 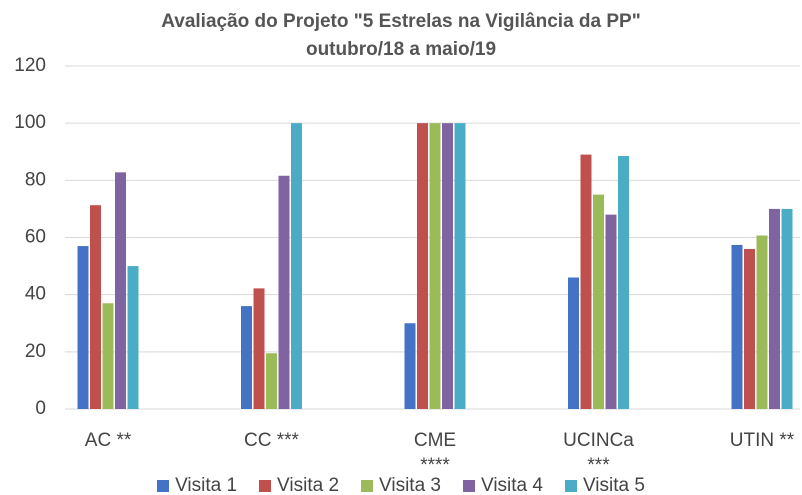 I want to click on legend: Visita 1 Visita 2 Visita 3 Visita 4 Visita 5, so click(x=401, y=485).